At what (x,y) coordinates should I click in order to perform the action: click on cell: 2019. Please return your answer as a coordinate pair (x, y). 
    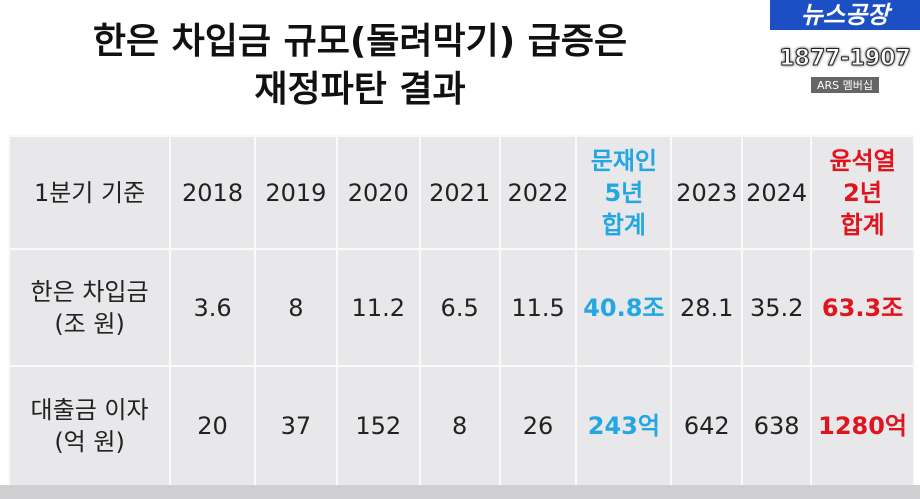
    Looking at the image, I should click on (295, 192).